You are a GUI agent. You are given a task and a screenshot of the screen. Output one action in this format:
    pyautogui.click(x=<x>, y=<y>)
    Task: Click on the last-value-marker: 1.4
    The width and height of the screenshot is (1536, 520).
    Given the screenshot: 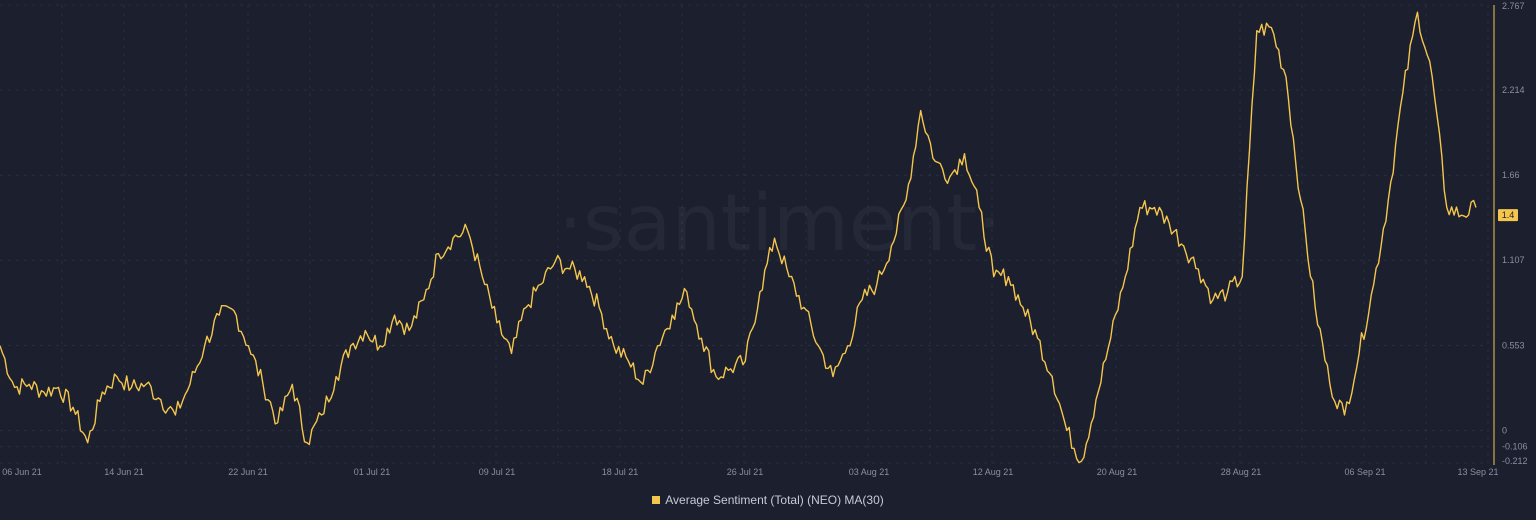 What is the action you would take?
    pyautogui.click(x=1508, y=215)
    